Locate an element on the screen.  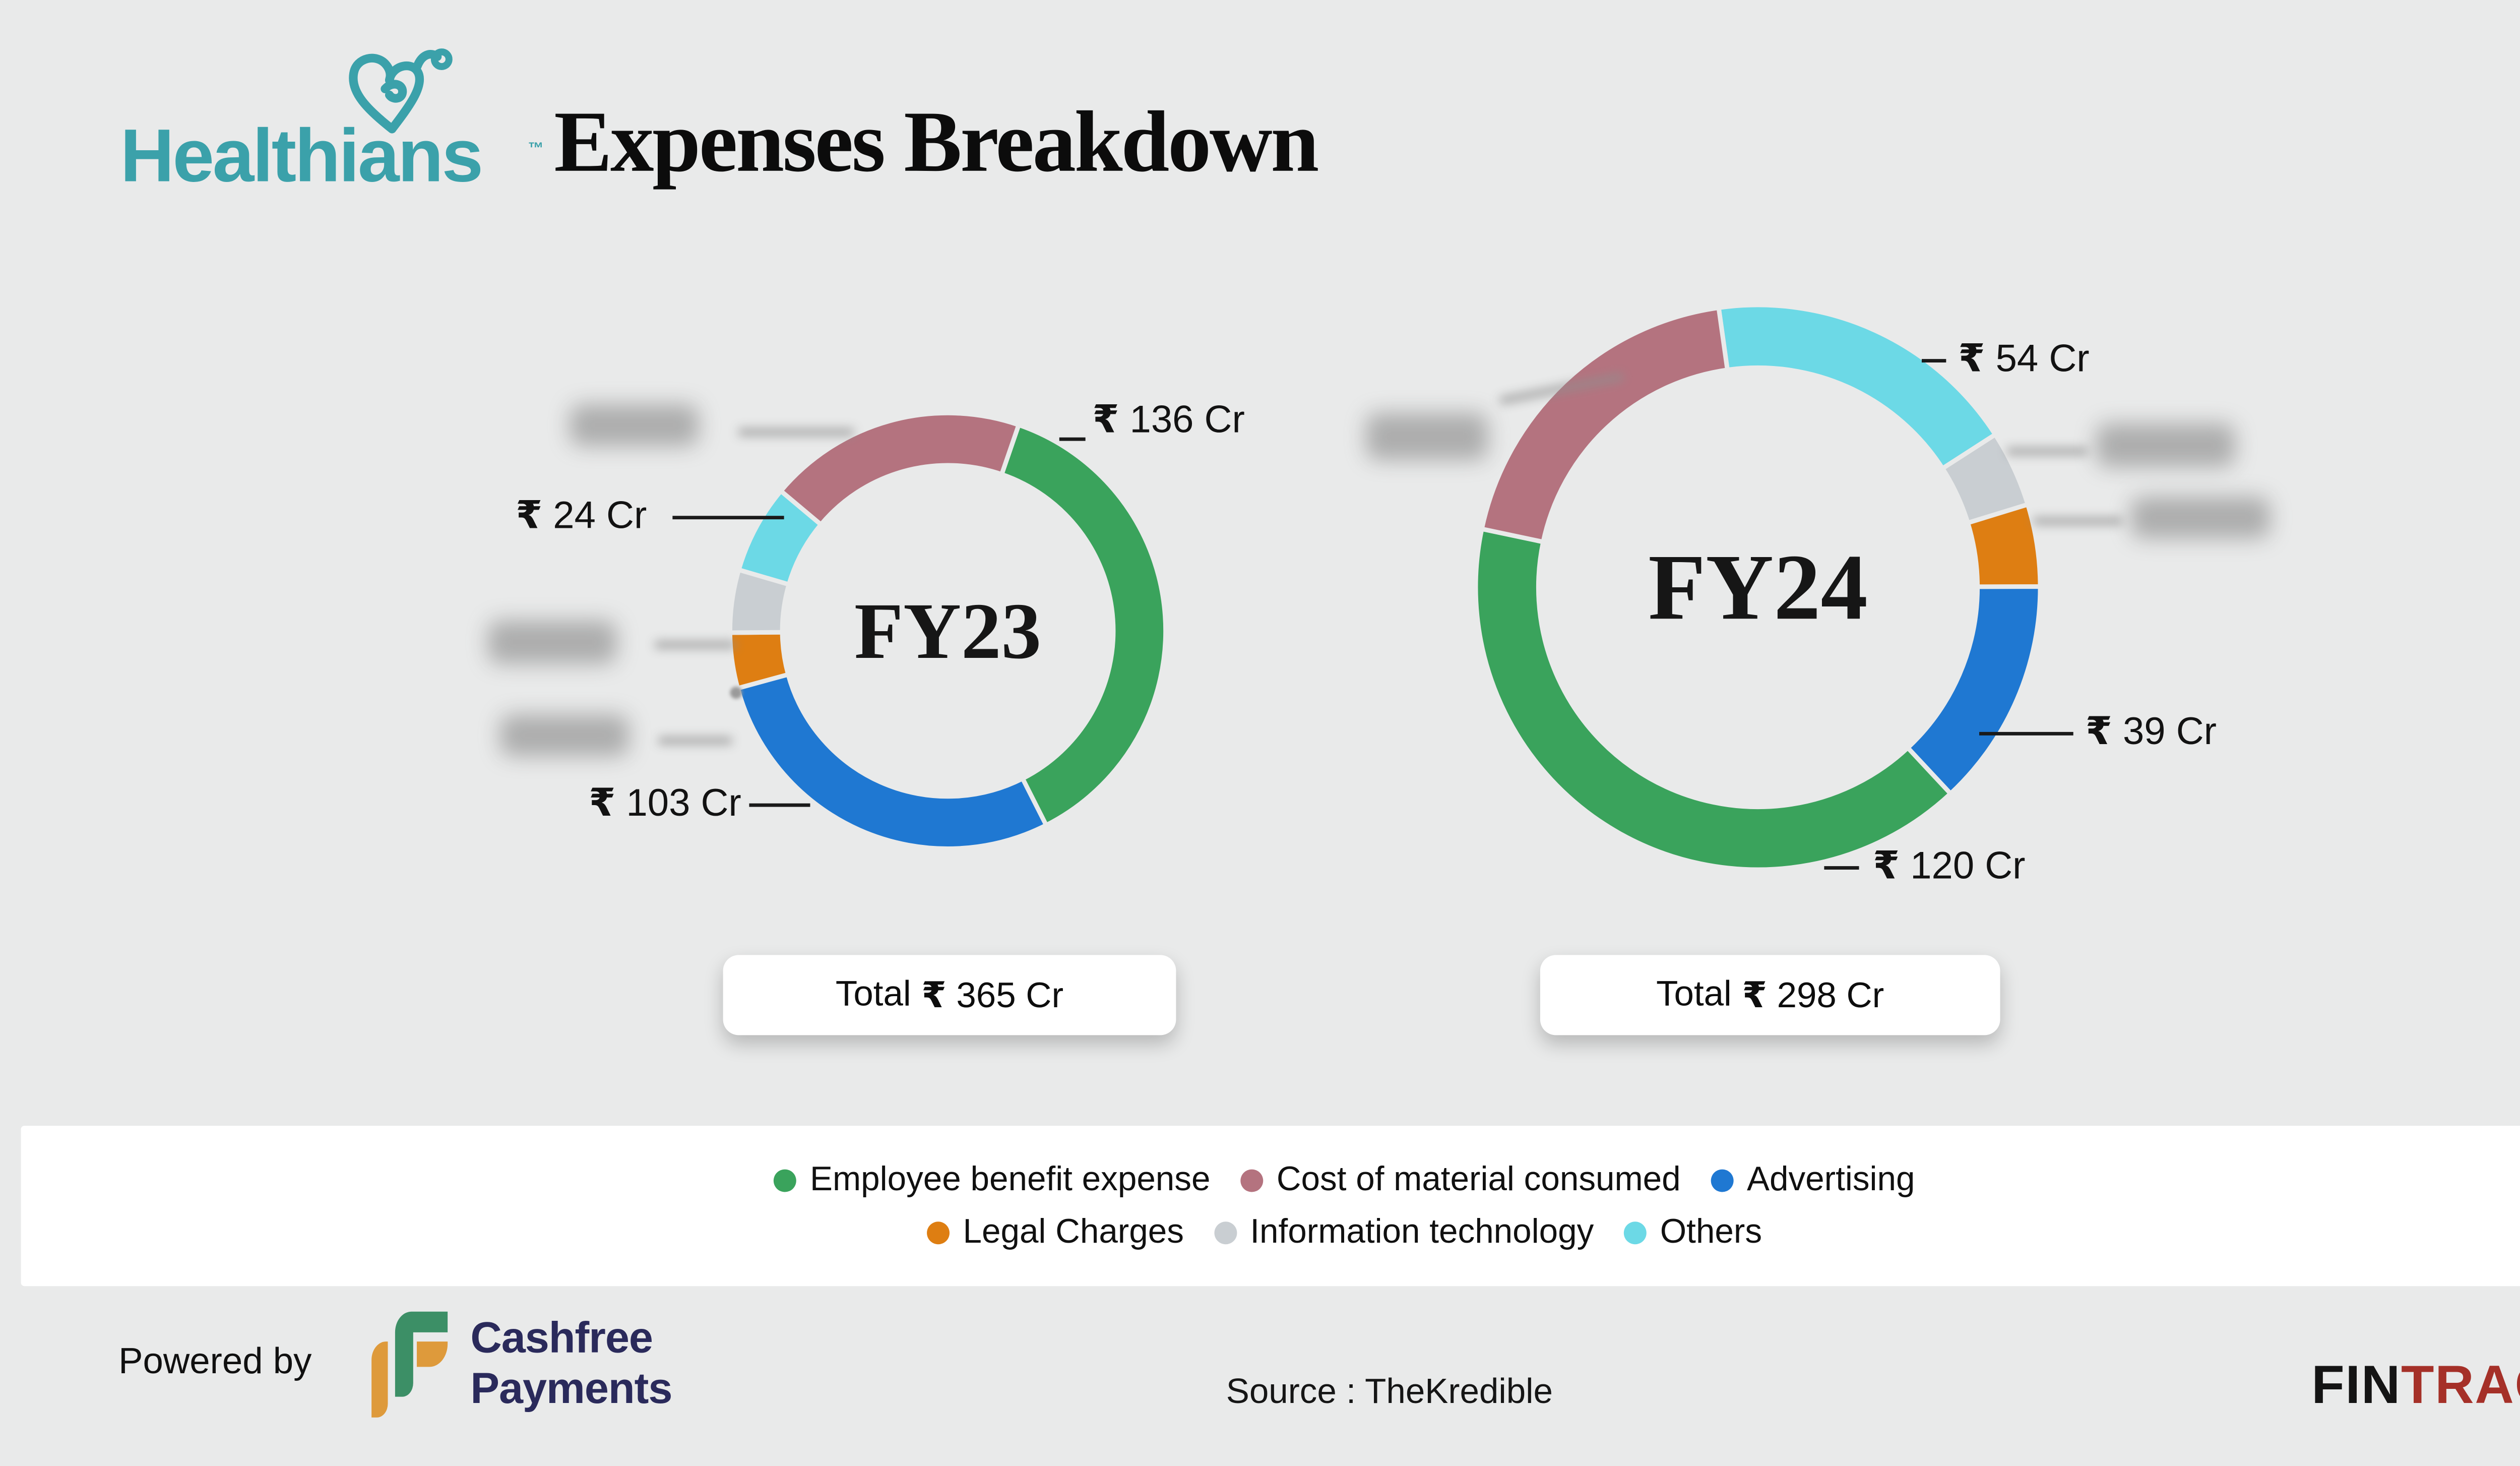
fy24-center-label: FY24 is located at coordinates (1758, 587).